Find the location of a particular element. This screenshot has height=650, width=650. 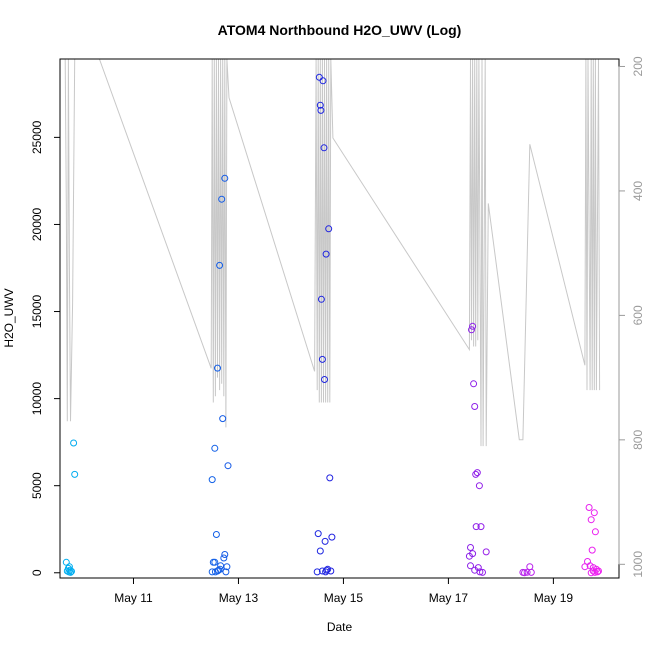

x-axis-title: Date is located at coordinates (340, 627).